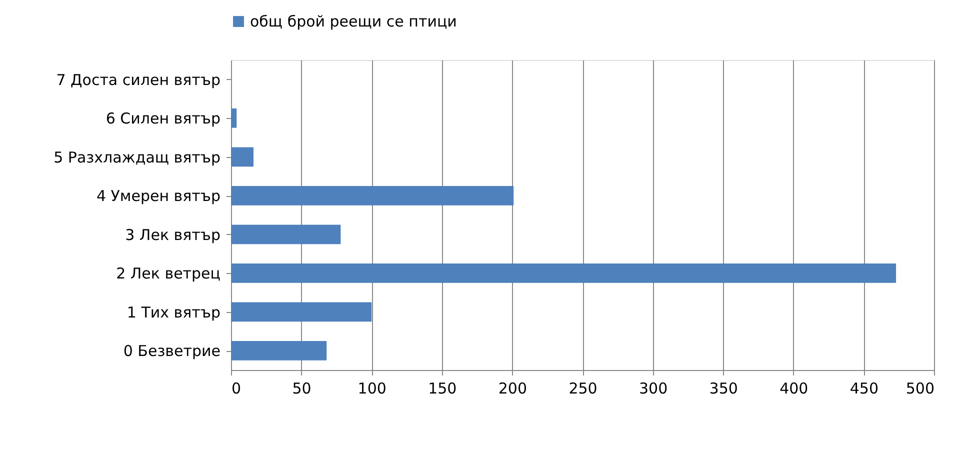  What do you see at coordinates (138, 79) in the screenshot?
I see `y-tick-label: 7 Доста силен вятър` at bounding box center [138, 79].